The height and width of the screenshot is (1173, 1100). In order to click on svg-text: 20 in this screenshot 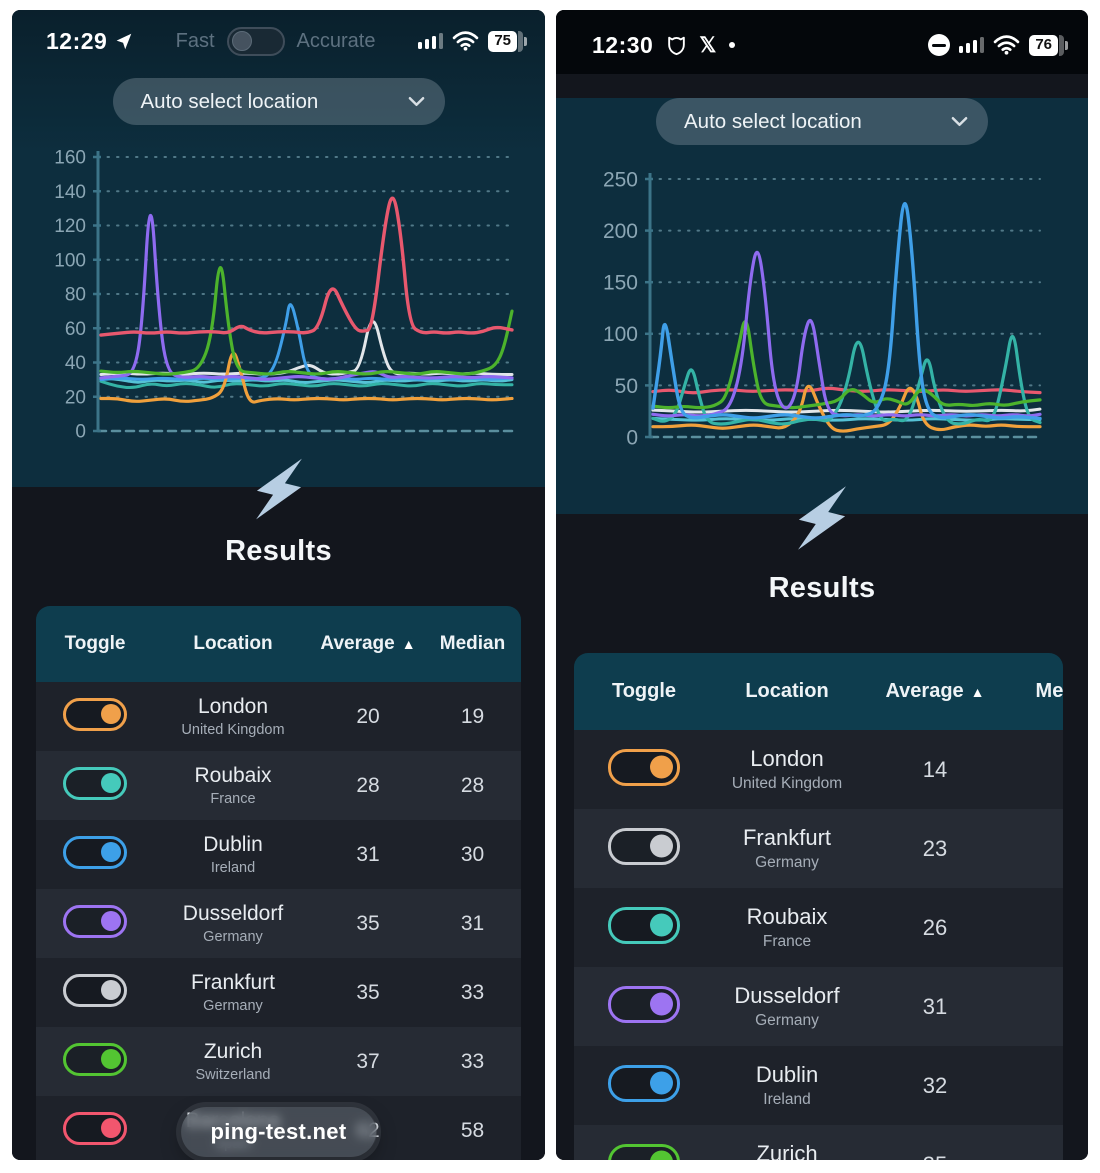, I will do `click(75, 397)`.